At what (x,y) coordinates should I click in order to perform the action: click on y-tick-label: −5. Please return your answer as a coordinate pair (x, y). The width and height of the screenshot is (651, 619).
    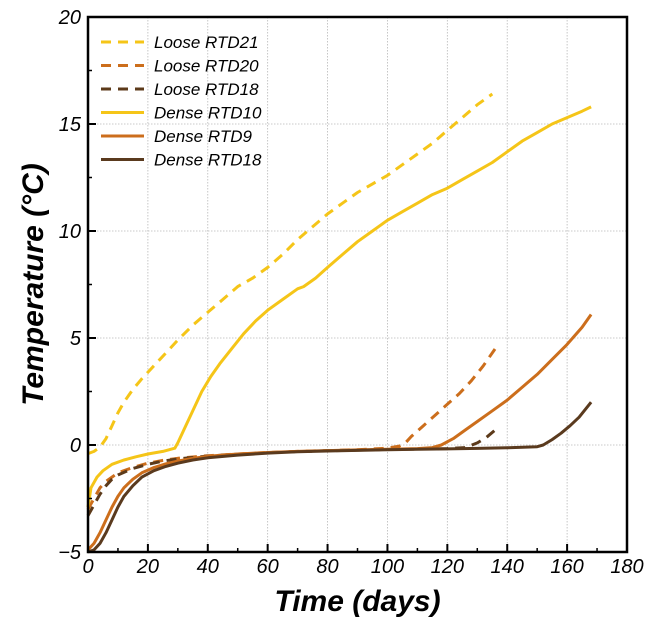
    Looking at the image, I should click on (70, 553).